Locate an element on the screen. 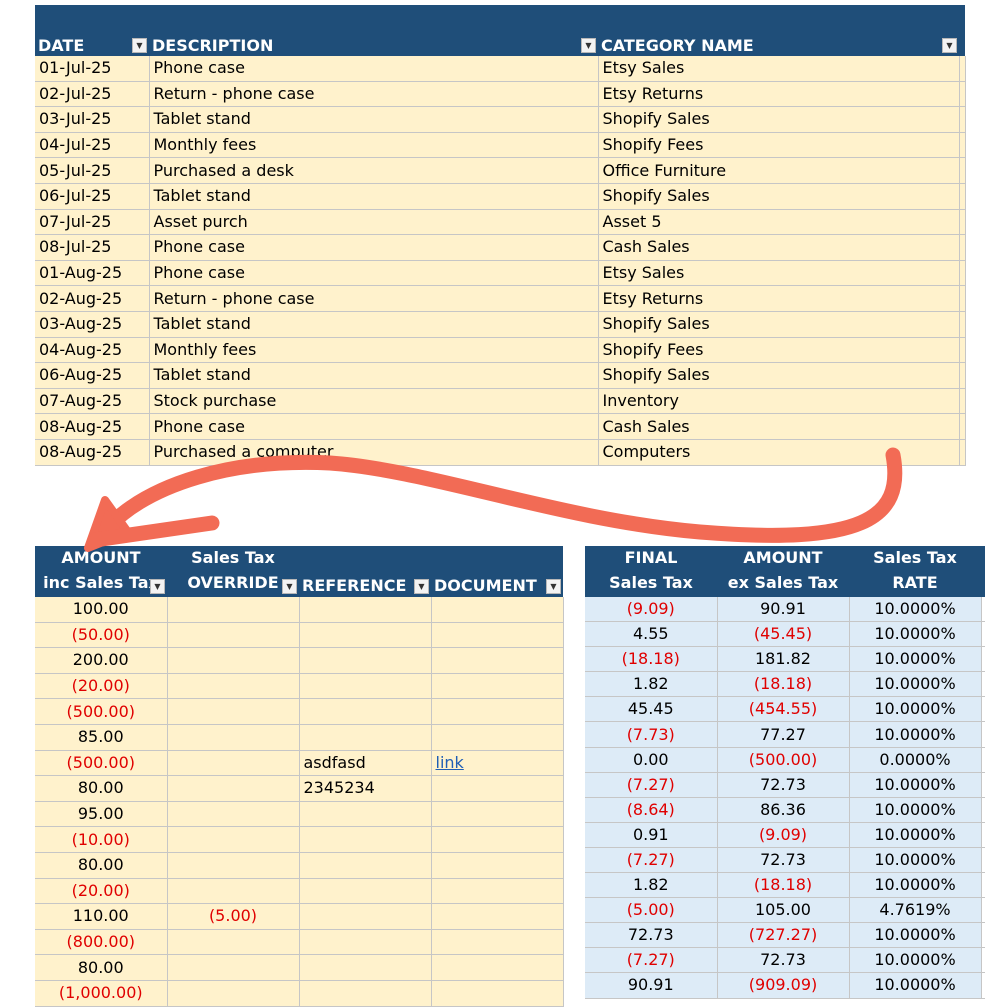 This screenshot has width=1000, height=1007. amount-inc-cell: 100.00 is located at coordinates (101, 610).